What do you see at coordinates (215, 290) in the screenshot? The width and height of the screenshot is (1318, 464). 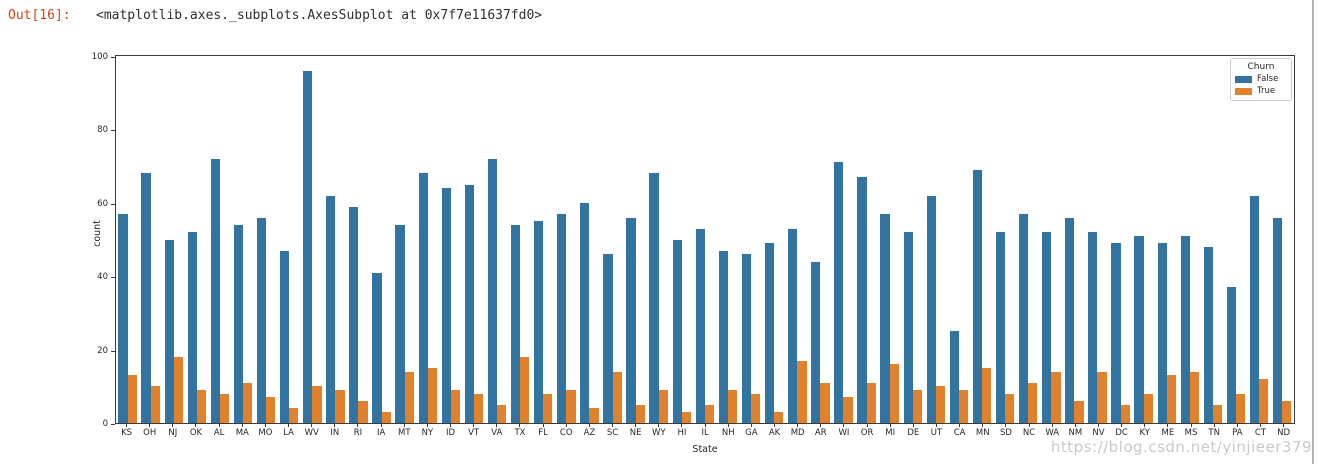 I see `bar-false-AL` at bounding box center [215, 290].